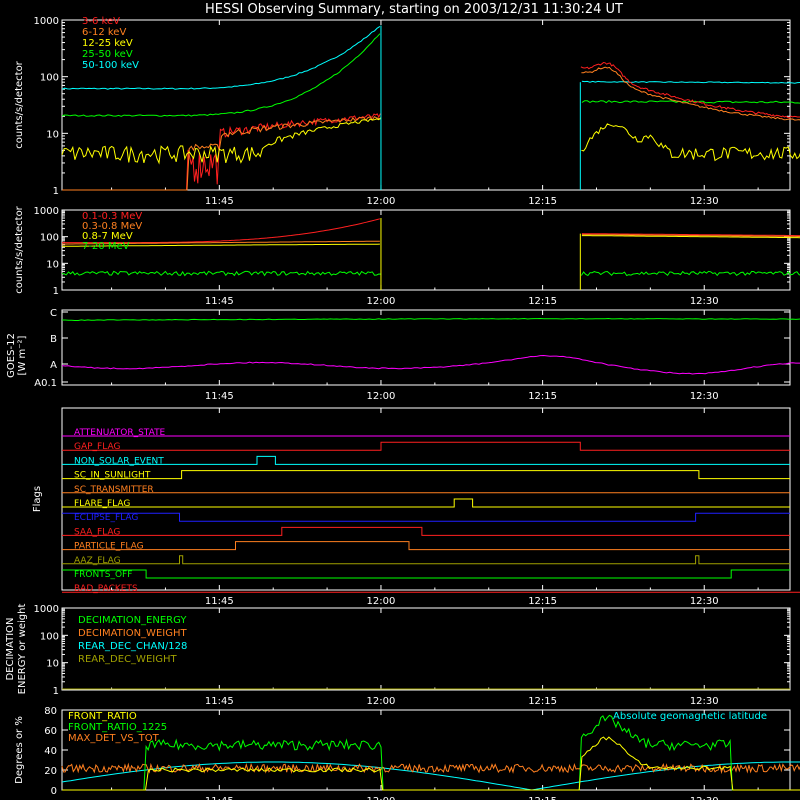 Image resolution: width=800 pixels, height=800 pixels. I want to click on goes-ytick-label: A, so click(53, 365).